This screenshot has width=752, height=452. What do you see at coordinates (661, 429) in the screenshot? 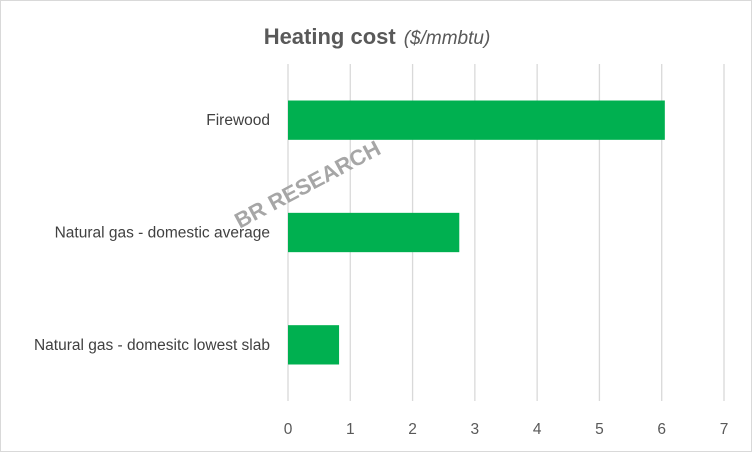
I see `x-tick-label: 6` at bounding box center [661, 429].